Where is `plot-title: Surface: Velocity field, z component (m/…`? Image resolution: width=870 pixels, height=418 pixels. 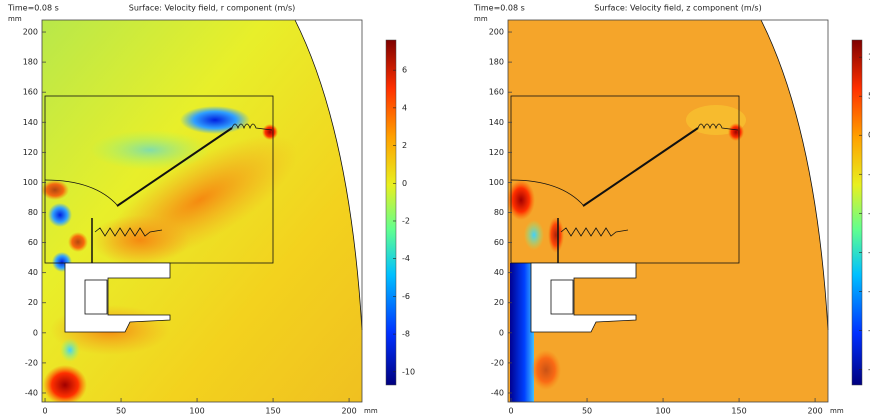 plot-title: Surface: Velocity field, z component (m/… is located at coordinates (677, 8).